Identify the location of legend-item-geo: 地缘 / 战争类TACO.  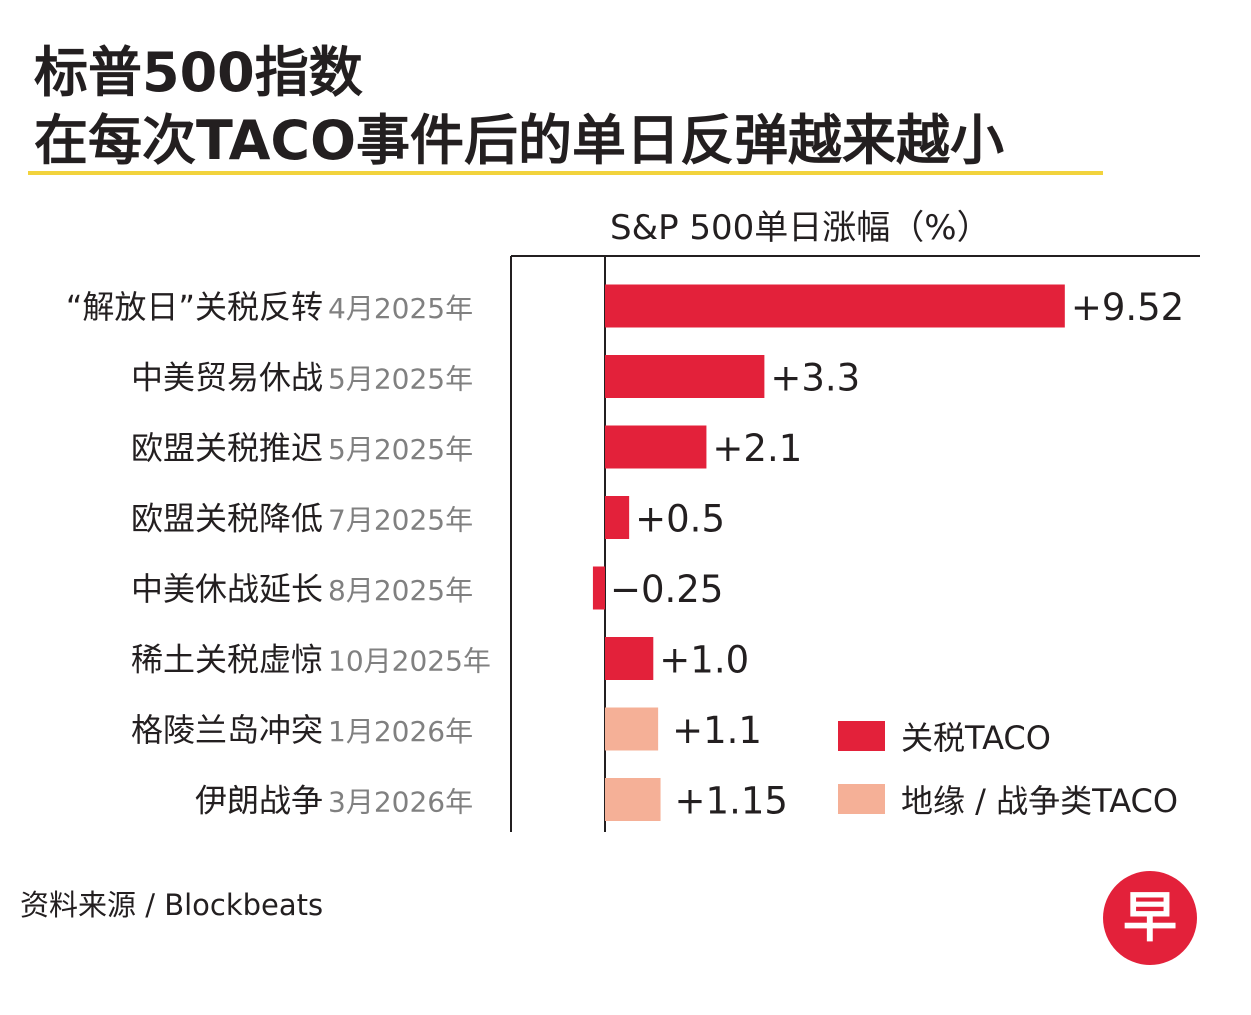
(1008, 799).